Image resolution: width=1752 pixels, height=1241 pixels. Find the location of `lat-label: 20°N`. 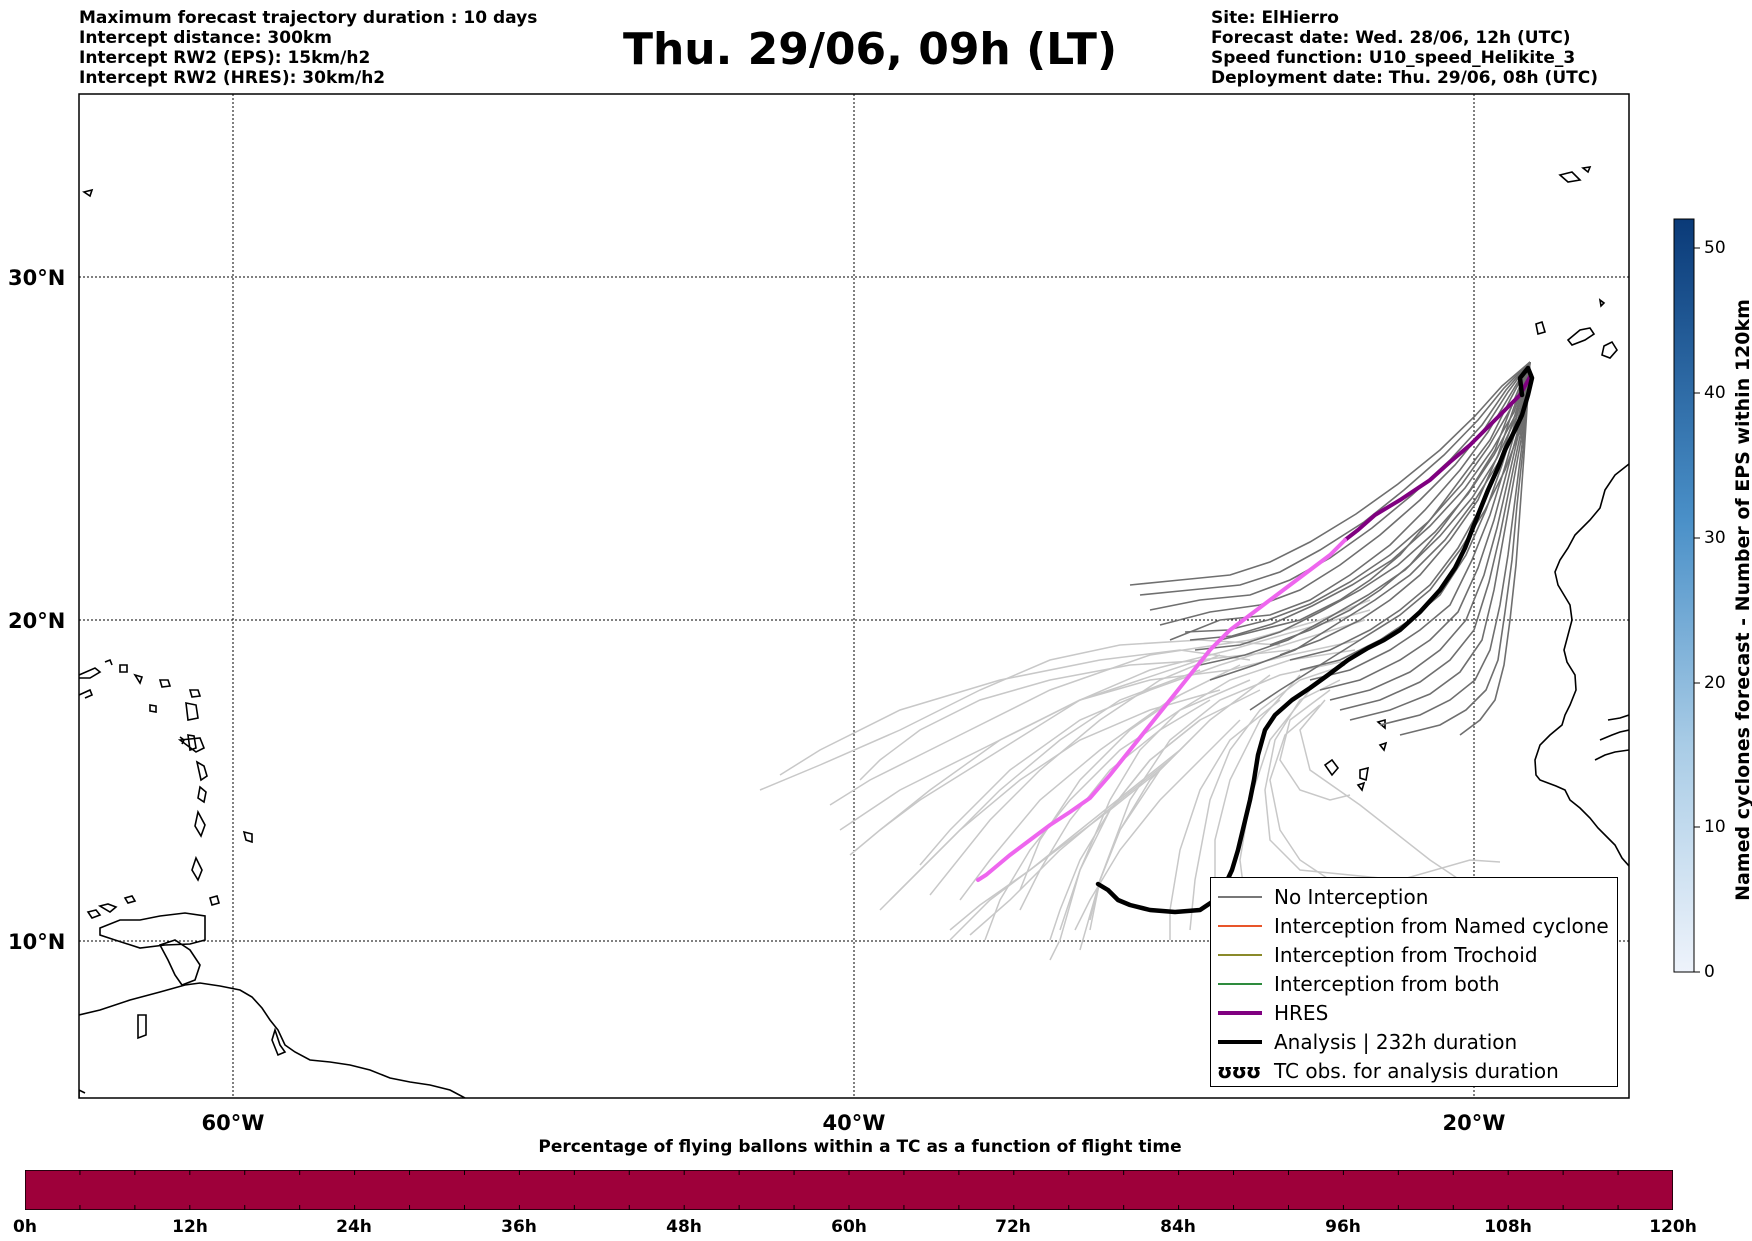

lat-label: 20°N is located at coordinates (36, 621).